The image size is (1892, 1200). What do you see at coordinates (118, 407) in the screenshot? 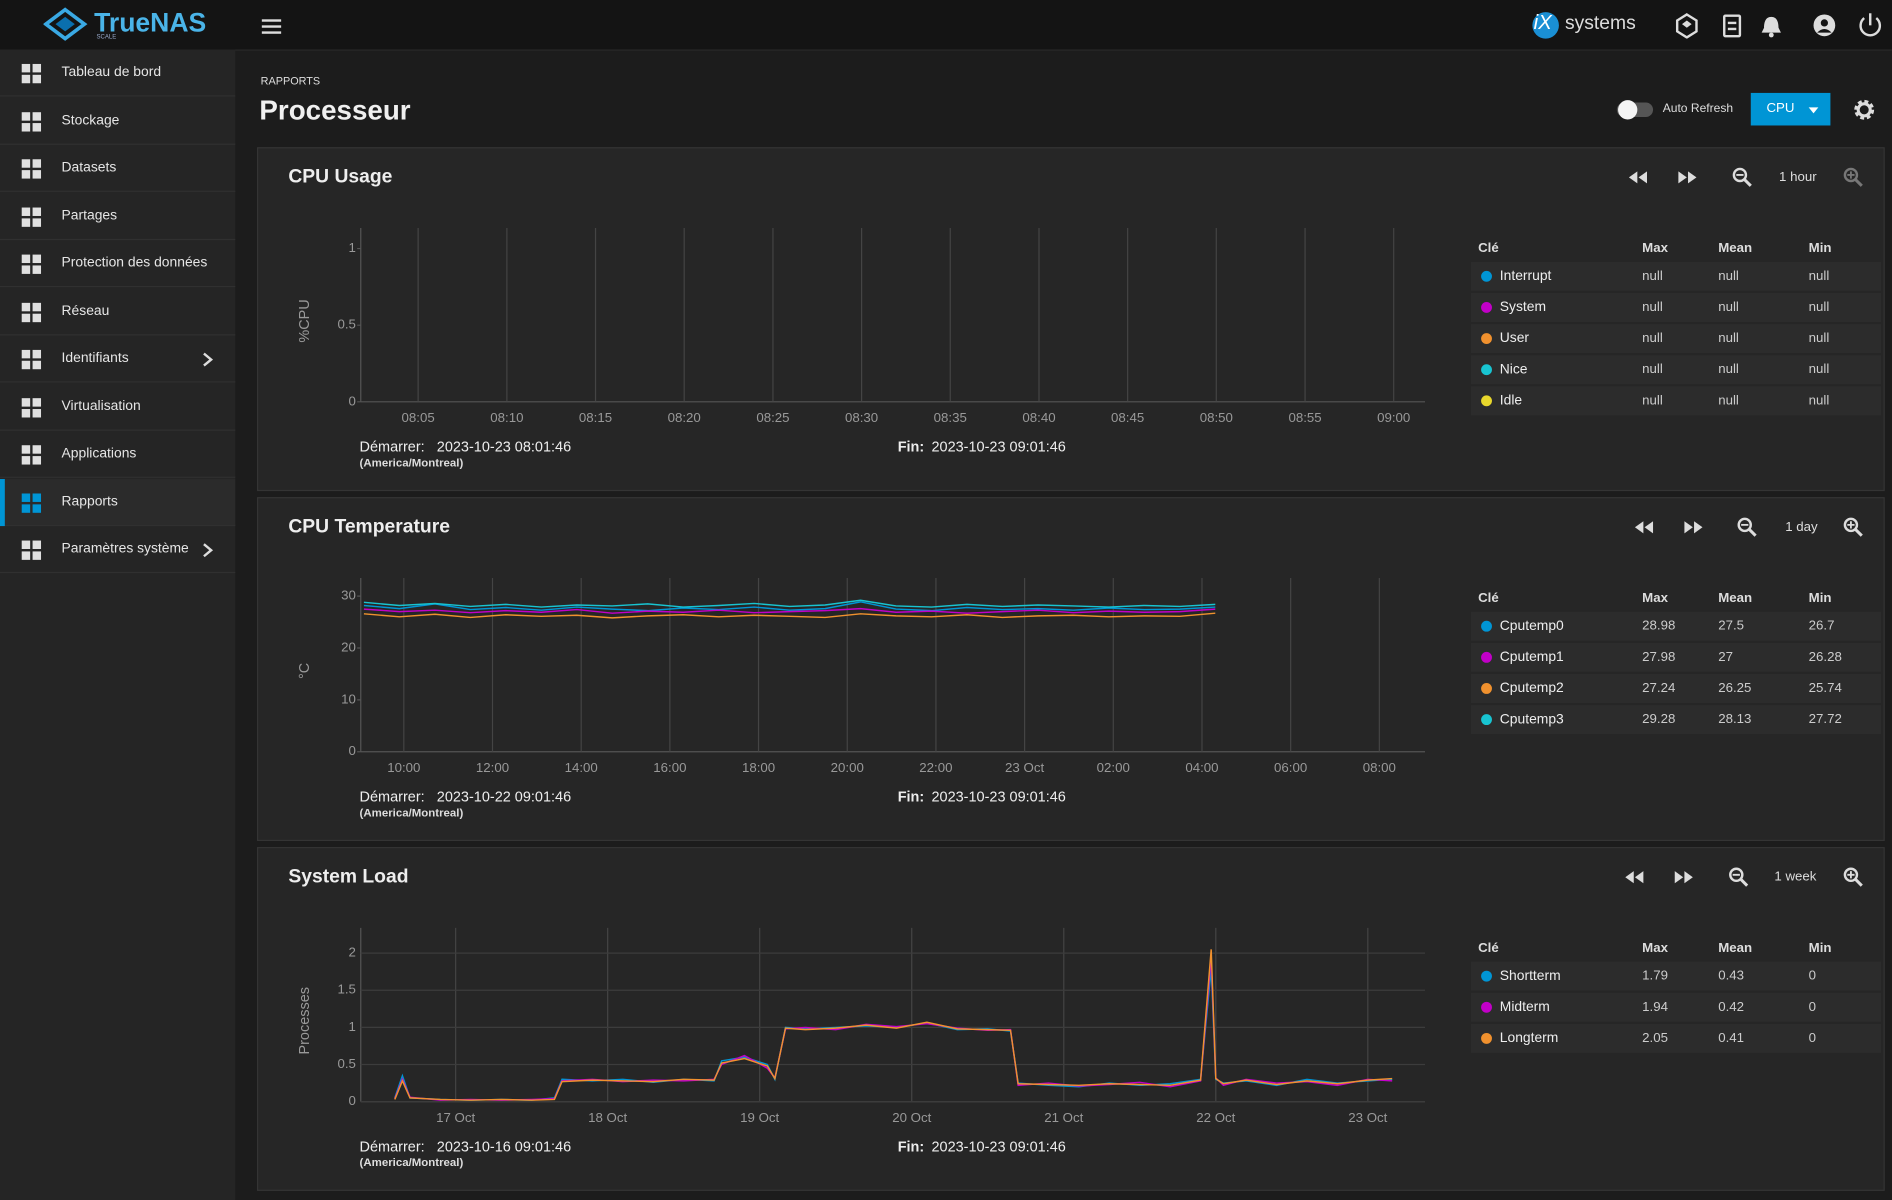
I see `sidebar-item: Virtualisation` at bounding box center [118, 407].